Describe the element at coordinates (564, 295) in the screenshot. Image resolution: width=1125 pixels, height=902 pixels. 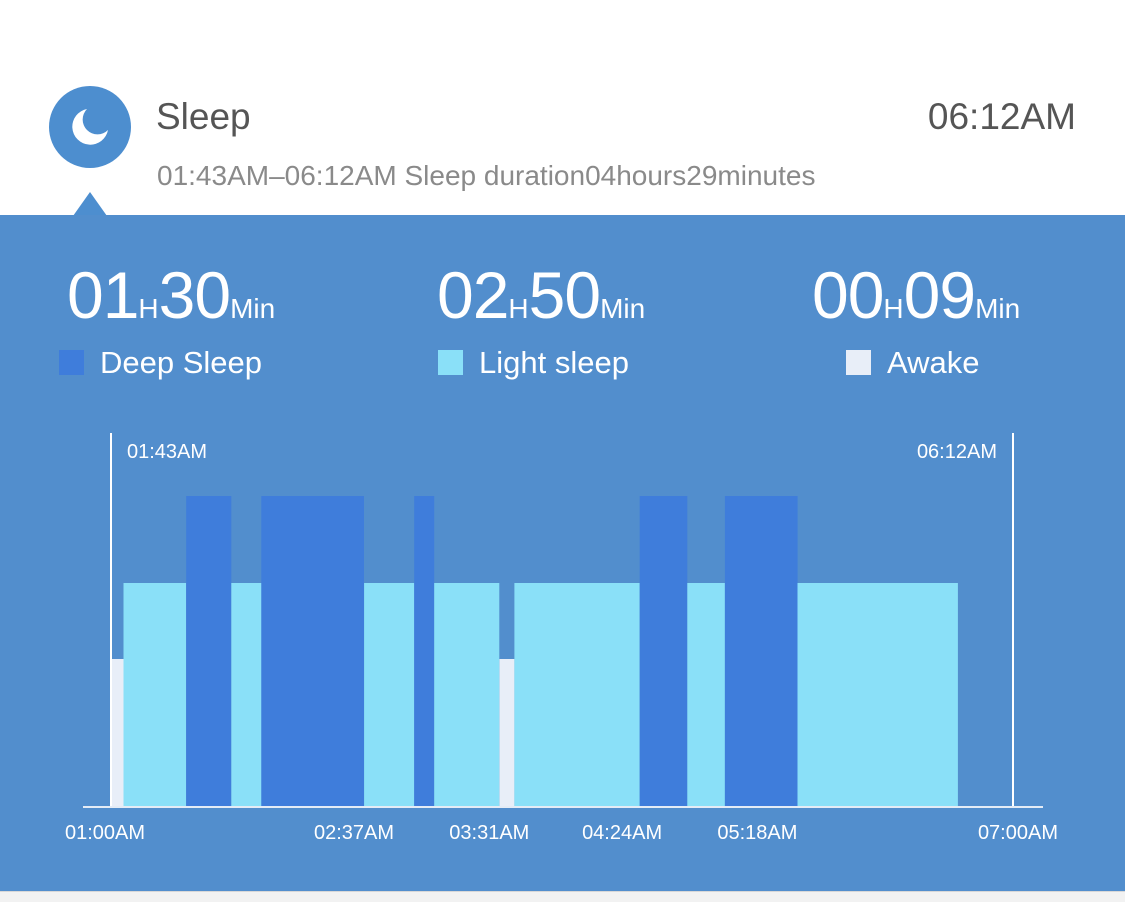
I see `light-minutes: 50` at that location.